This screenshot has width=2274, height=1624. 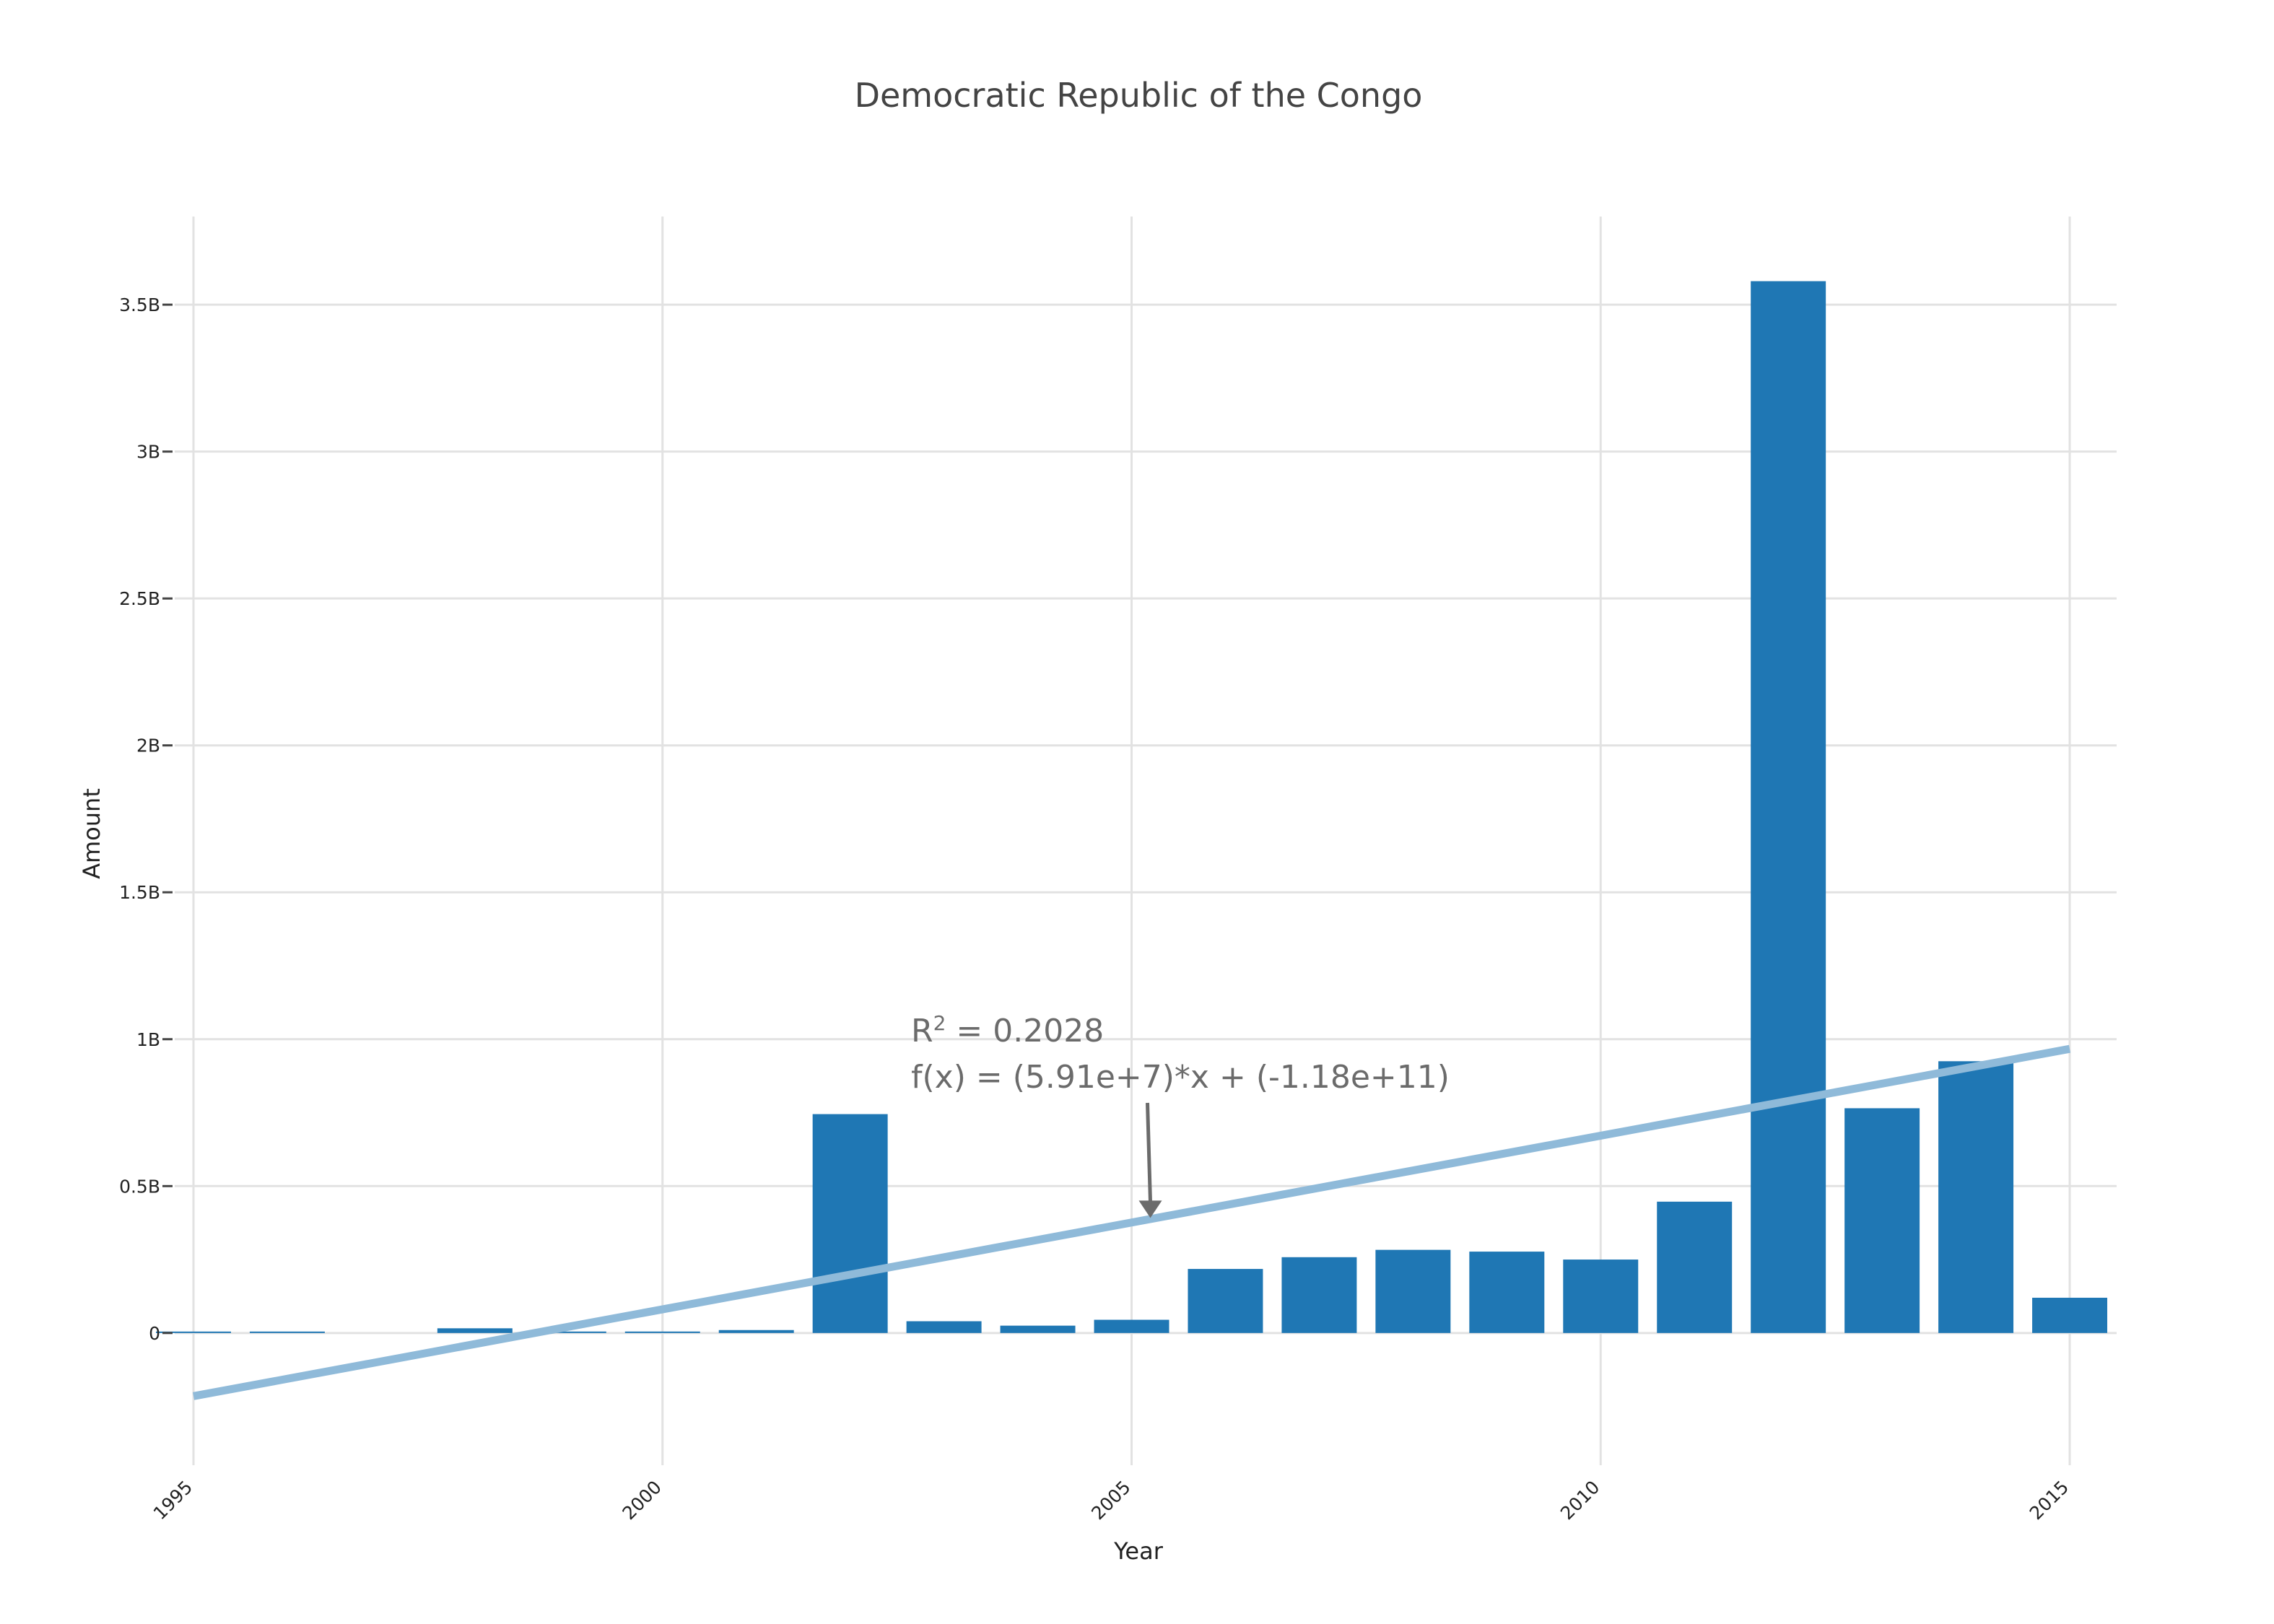 I want to click on y-tick-label: 2.5B, so click(x=139, y=598).